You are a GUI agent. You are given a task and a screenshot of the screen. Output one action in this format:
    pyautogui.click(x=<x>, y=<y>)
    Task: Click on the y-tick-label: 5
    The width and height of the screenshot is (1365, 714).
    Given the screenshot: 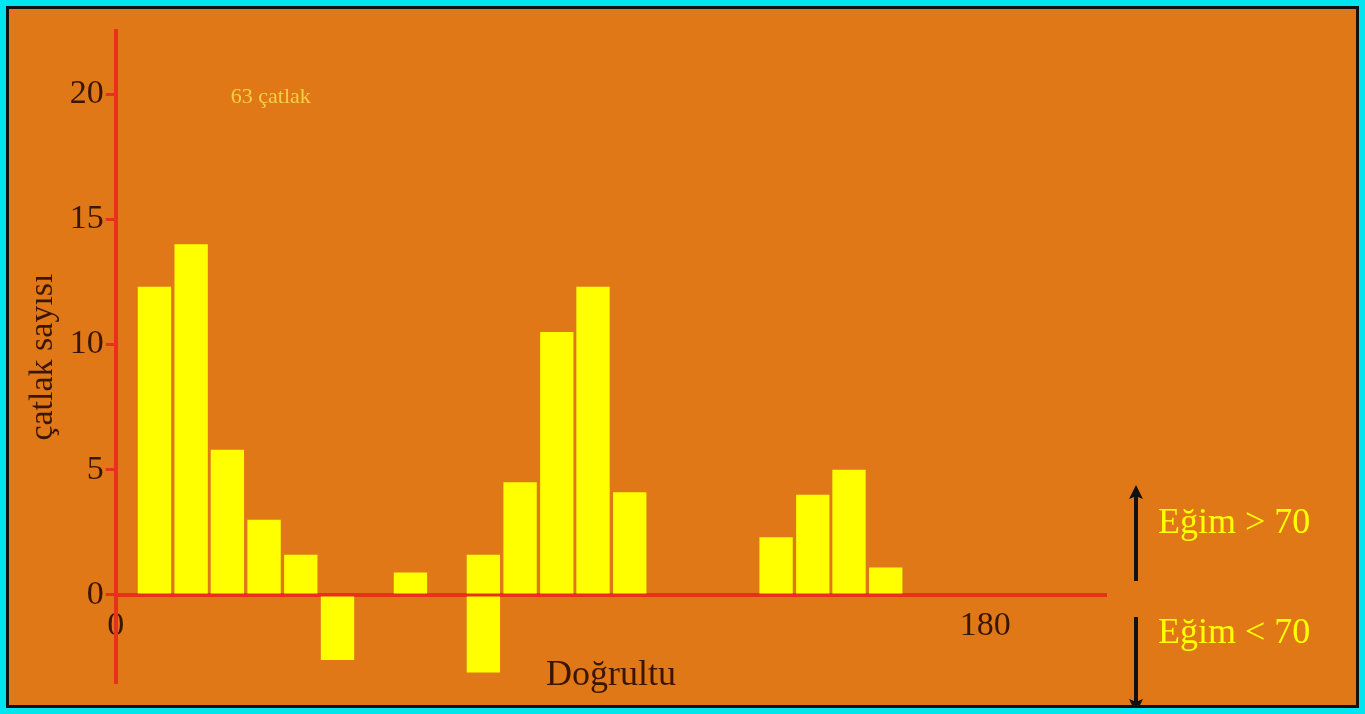 What is the action you would take?
    pyautogui.click(x=95, y=467)
    